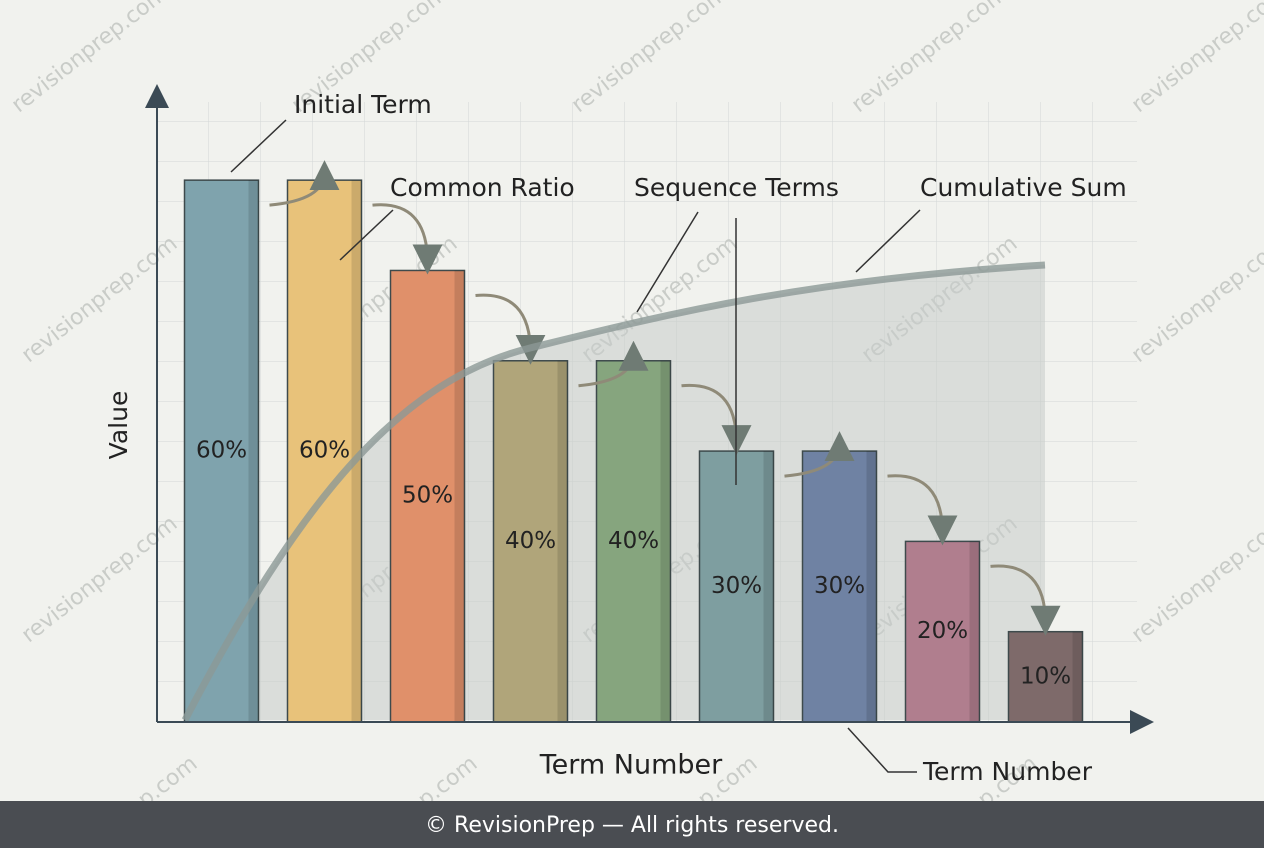  What do you see at coordinates (427, 496) in the screenshot?
I see `value-label: 50%` at bounding box center [427, 496].